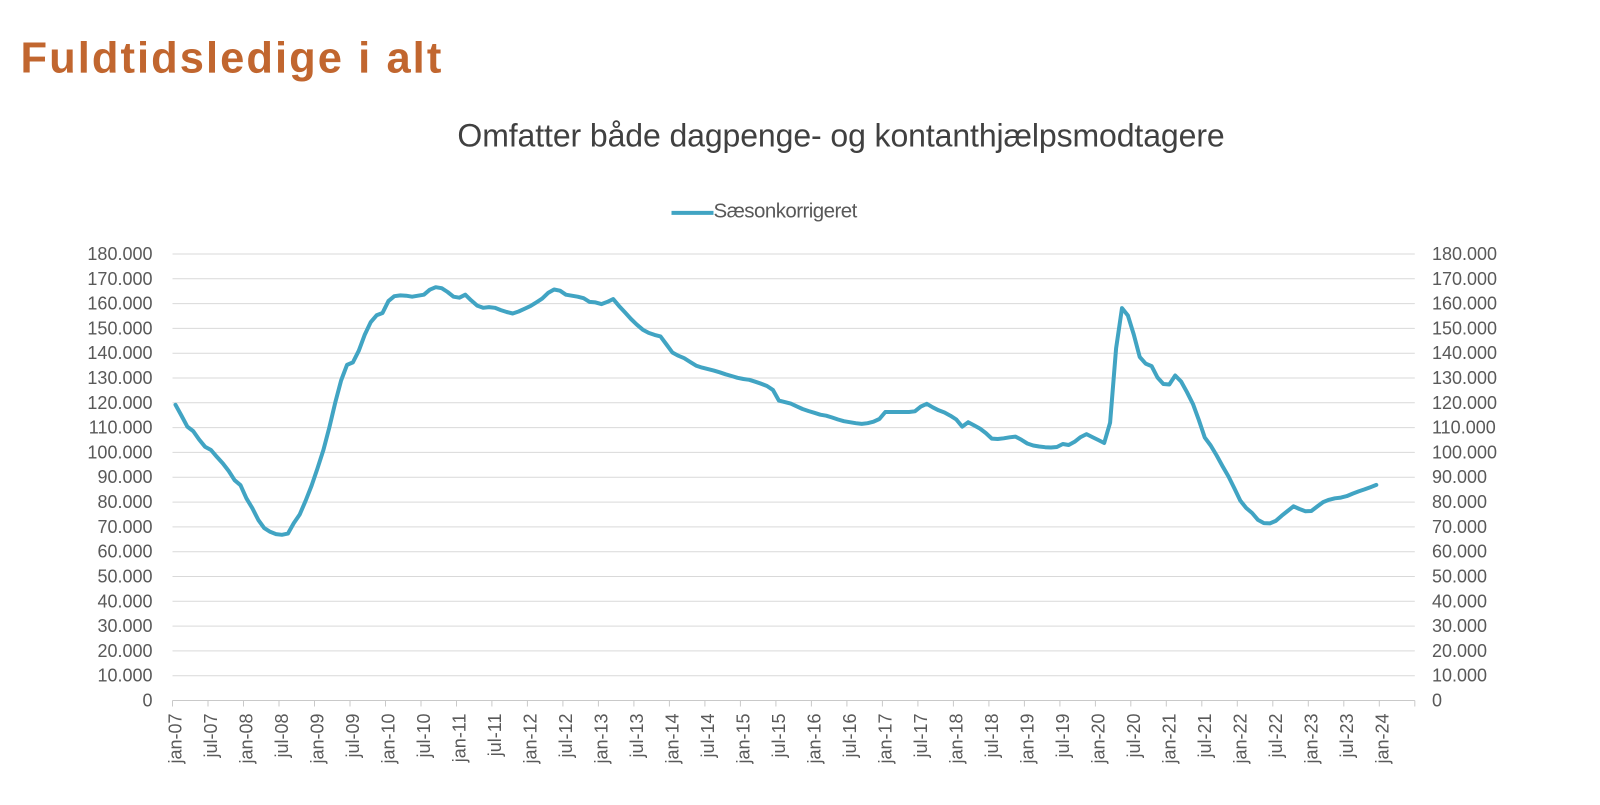 The width and height of the screenshot is (1600, 805). I want to click on svg-text: jul-23, so click(1347, 736).